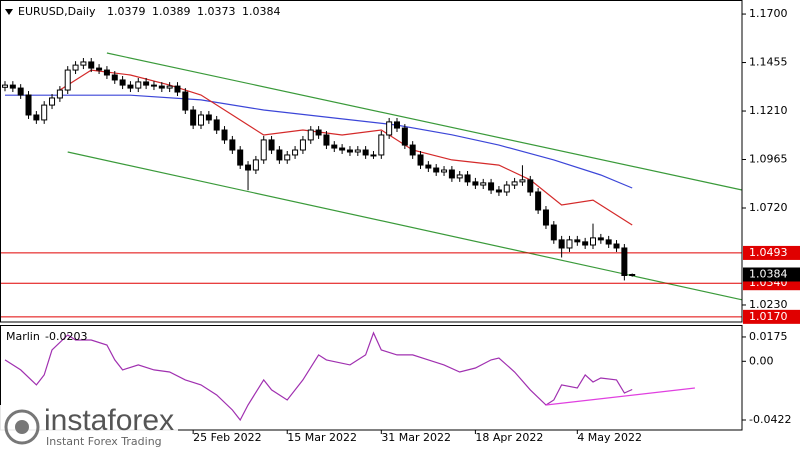  What do you see at coordinates (768, 274) in the screenshot?
I see `price-label: 1.0384` at bounding box center [768, 274].